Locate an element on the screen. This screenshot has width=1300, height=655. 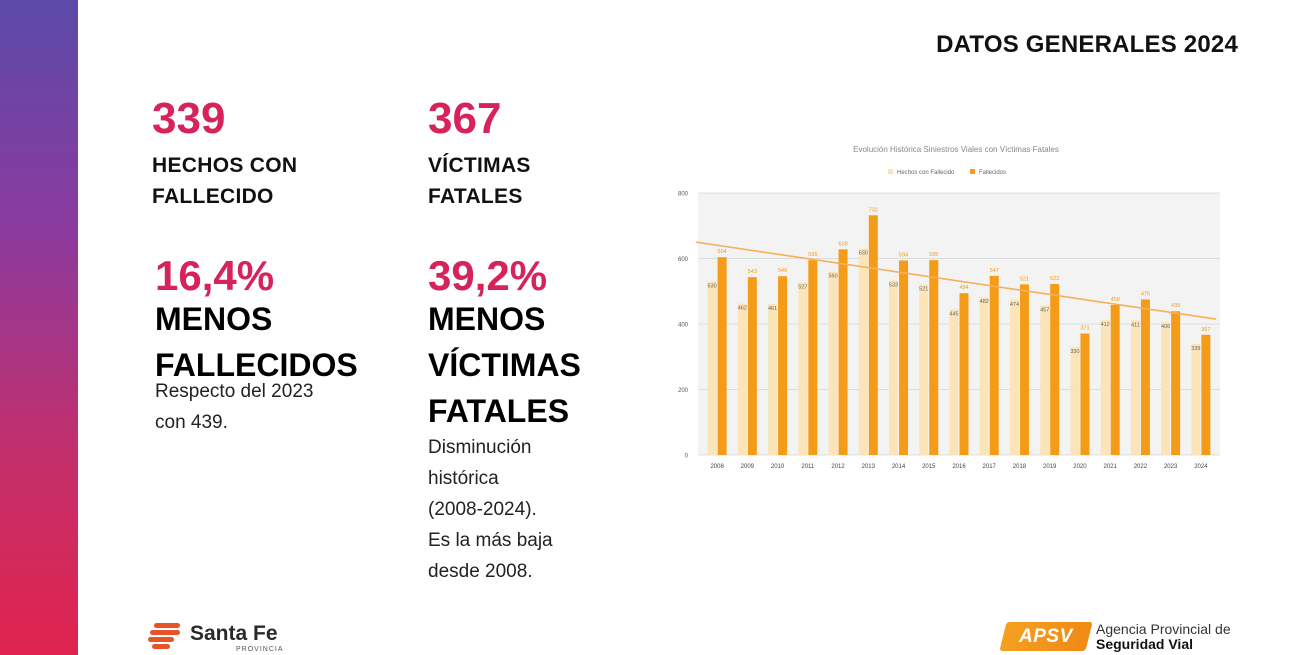
x-tick-label: 2024 is located at coordinates (1201, 467).